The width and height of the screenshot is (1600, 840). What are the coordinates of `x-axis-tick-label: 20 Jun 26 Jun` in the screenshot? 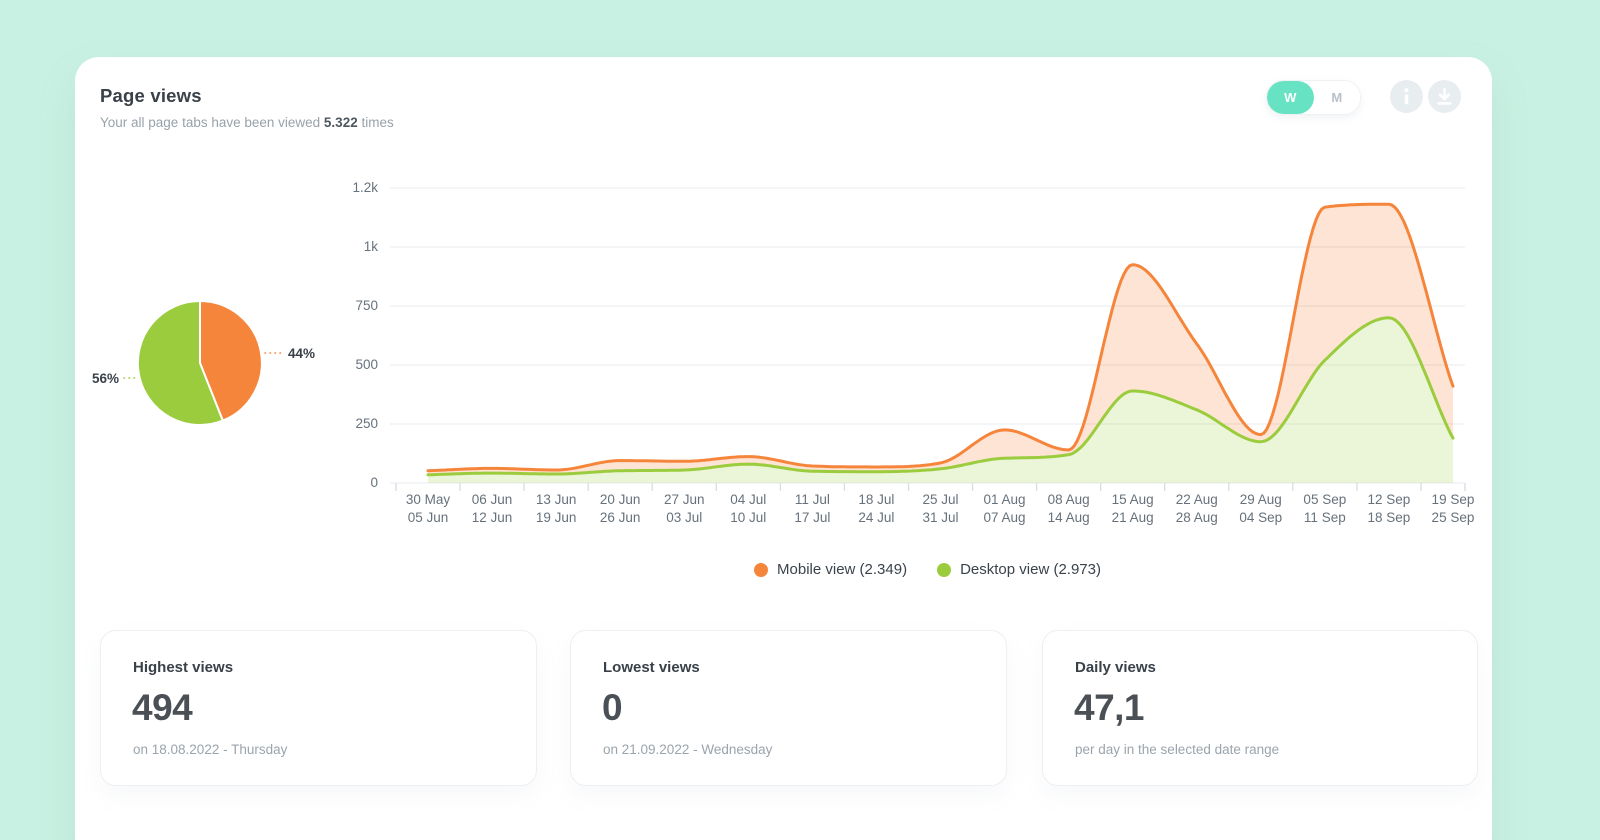 It's located at (620, 508).